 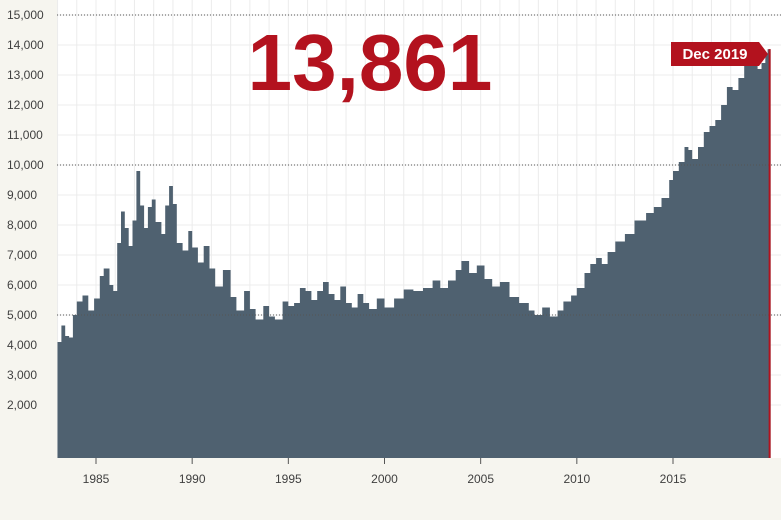 I want to click on x-tick-label: 2005, so click(x=480, y=479).